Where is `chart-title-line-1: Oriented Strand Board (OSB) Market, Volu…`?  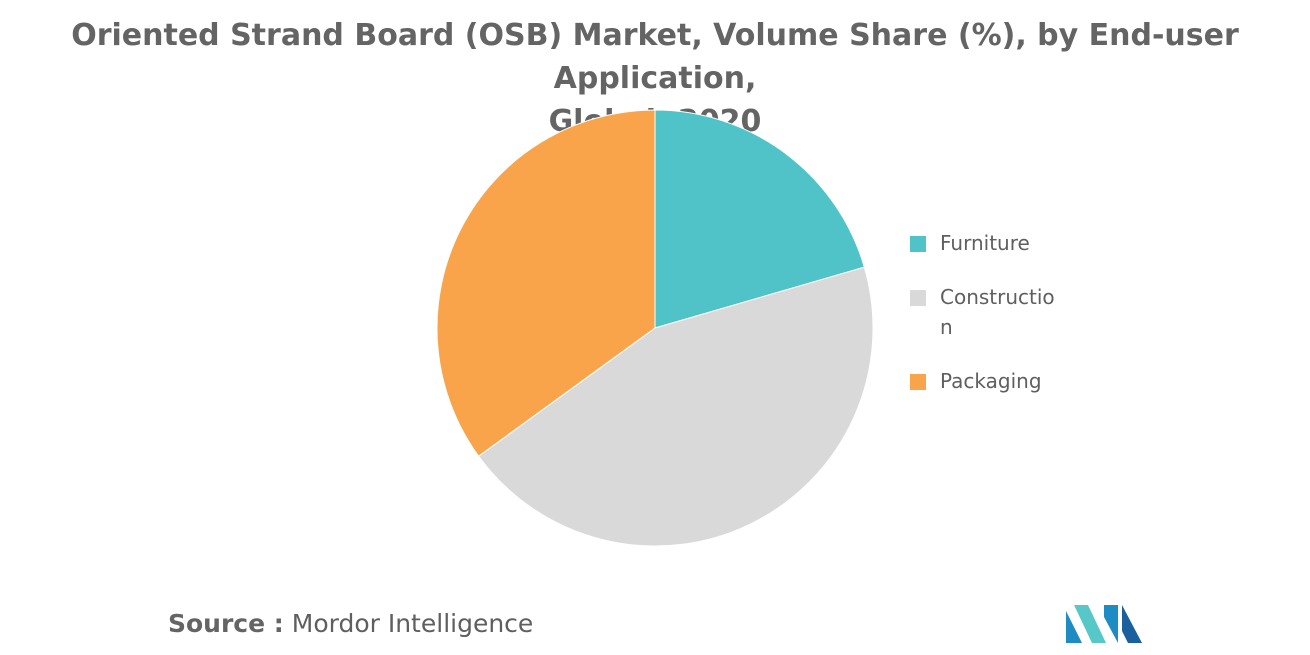 chart-title-line-1: Oriented Strand Board (OSB) Market, Volu… is located at coordinates (655, 57).